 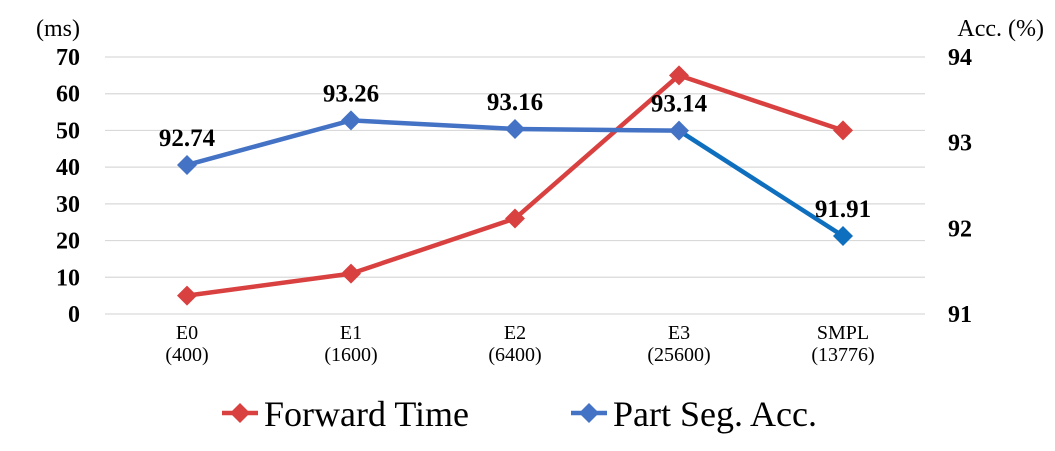 I want to click on left-tick-label: 60, so click(x=68, y=95).